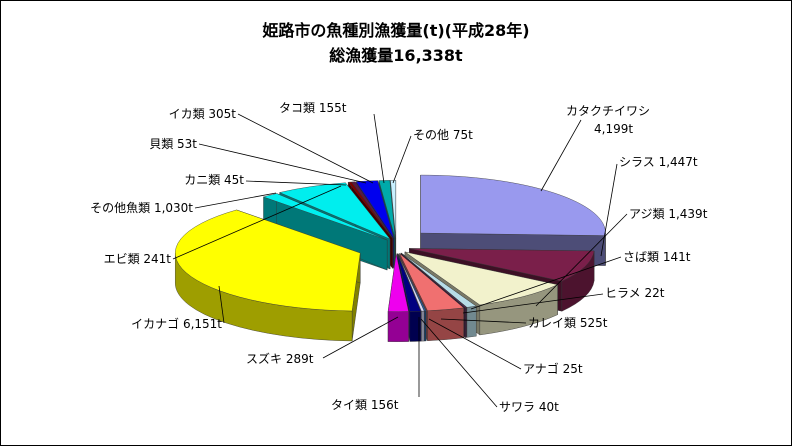 The image size is (794, 448). I want to click on chart-title: 姫路市の魚種別漁獲量(t)(平成28年), so click(396, 30).